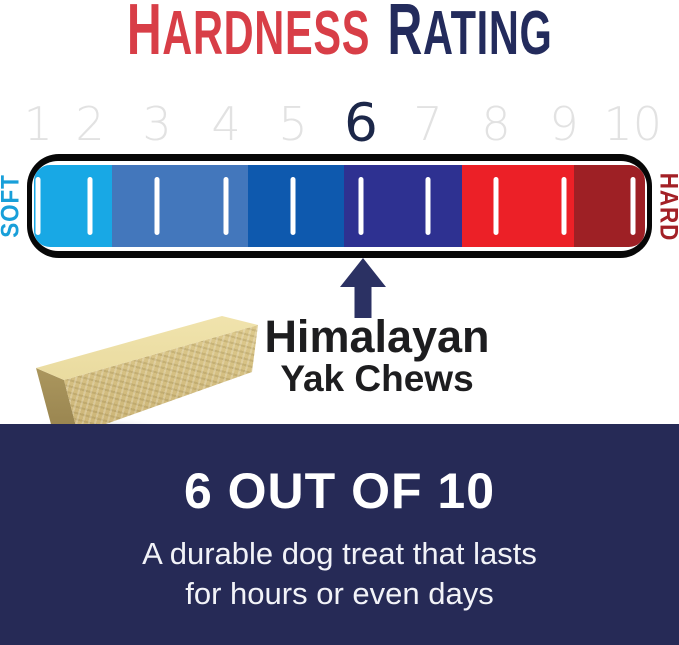 Image resolution: width=679 pixels, height=645 pixels. What do you see at coordinates (12, 206) in the screenshot?
I see `soft-end-label: SOFT` at bounding box center [12, 206].